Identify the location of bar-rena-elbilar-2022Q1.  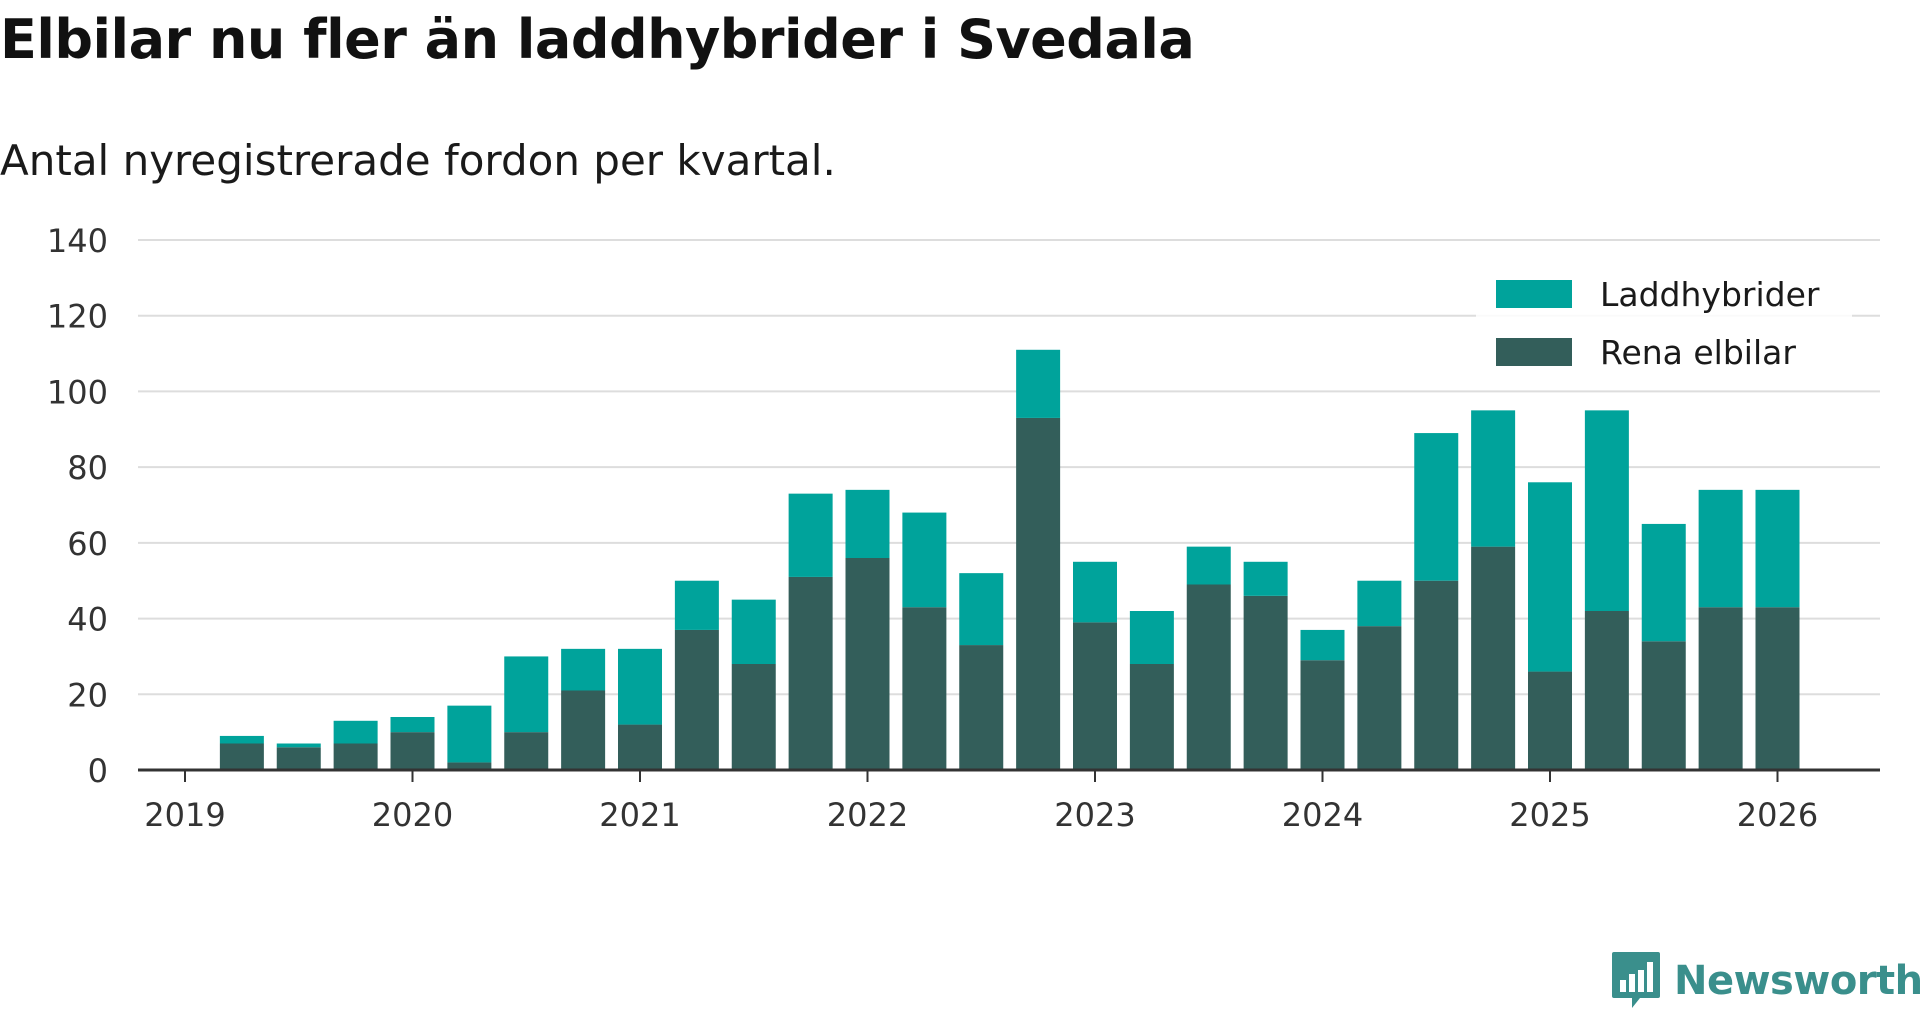
(867, 664).